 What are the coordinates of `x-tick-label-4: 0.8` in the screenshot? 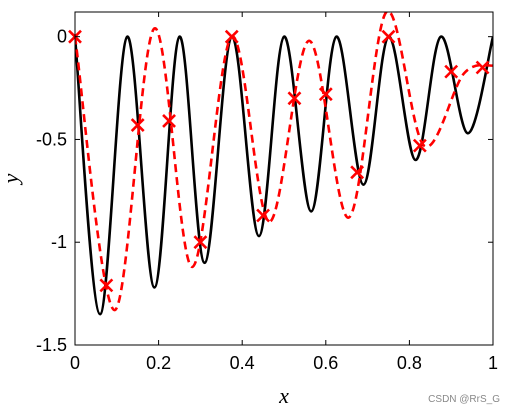 It's located at (409, 363).